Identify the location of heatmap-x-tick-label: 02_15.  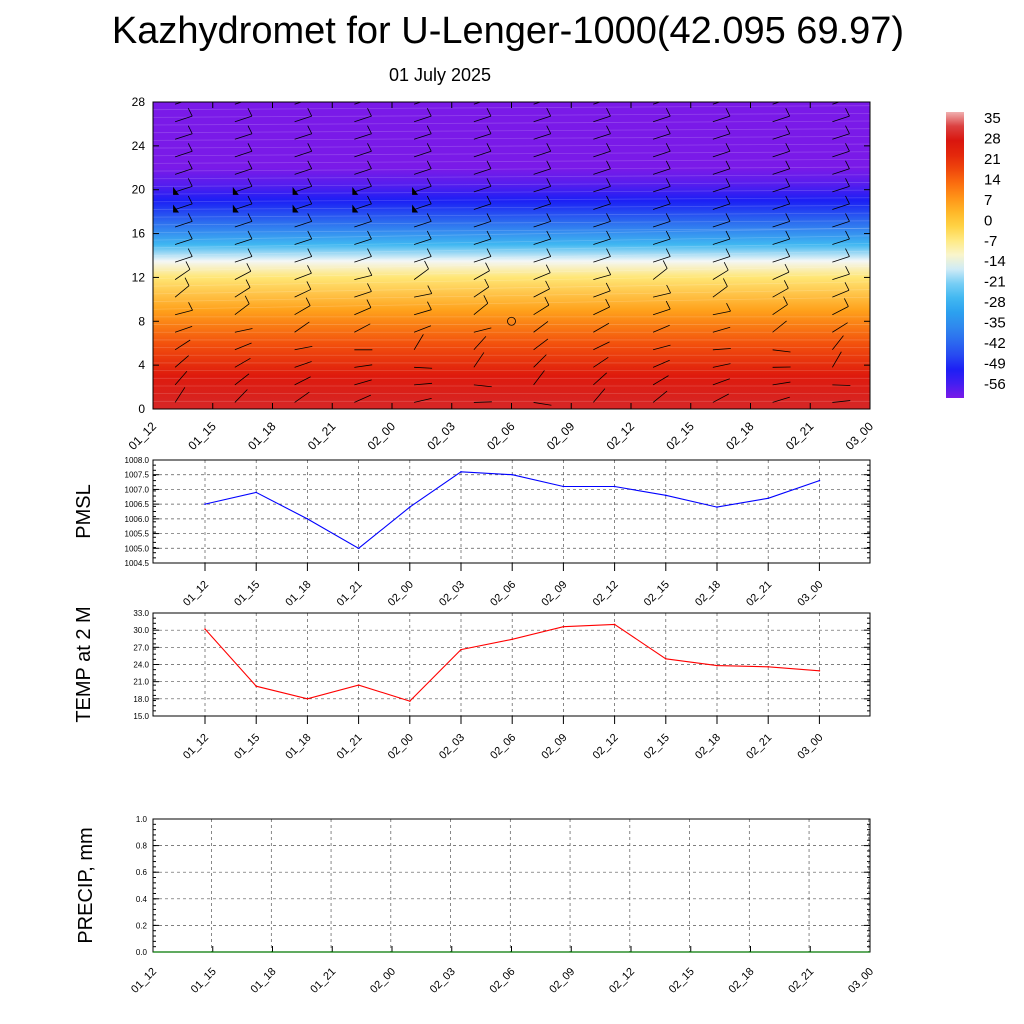
(680, 436).